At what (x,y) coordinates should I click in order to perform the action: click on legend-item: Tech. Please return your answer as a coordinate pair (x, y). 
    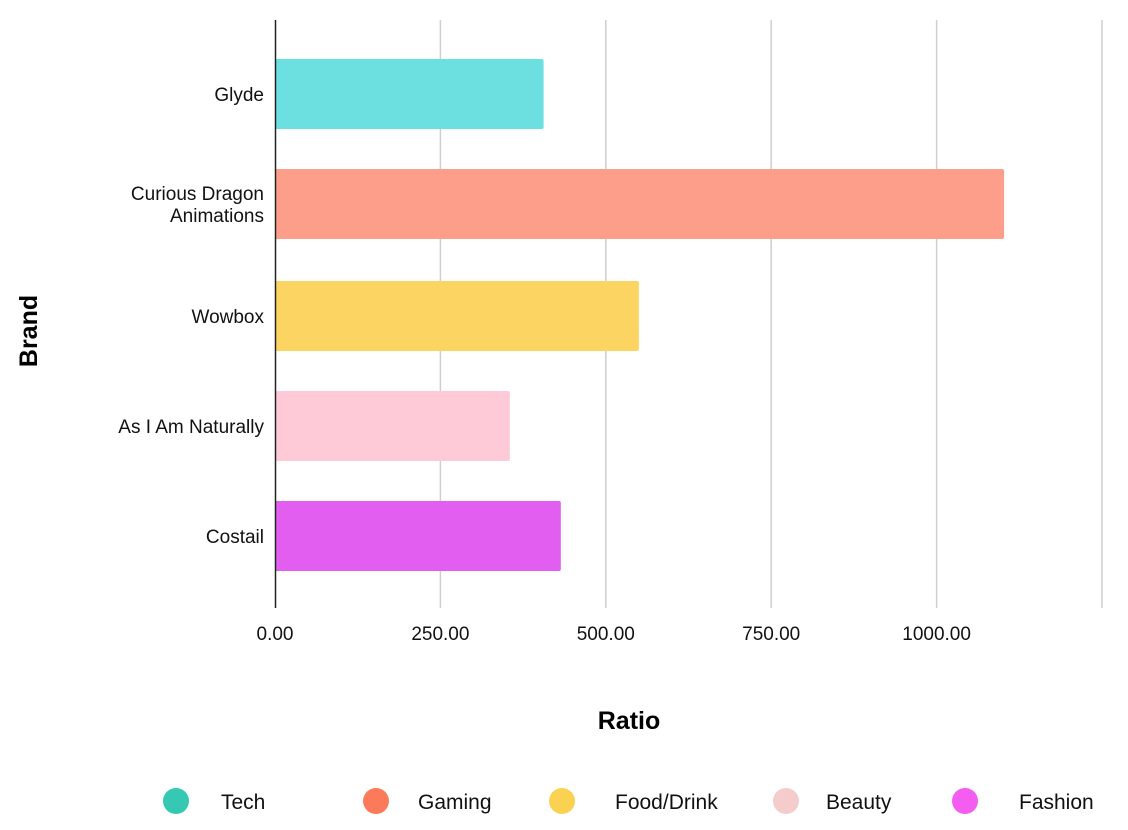
    Looking at the image, I should click on (214, 801).